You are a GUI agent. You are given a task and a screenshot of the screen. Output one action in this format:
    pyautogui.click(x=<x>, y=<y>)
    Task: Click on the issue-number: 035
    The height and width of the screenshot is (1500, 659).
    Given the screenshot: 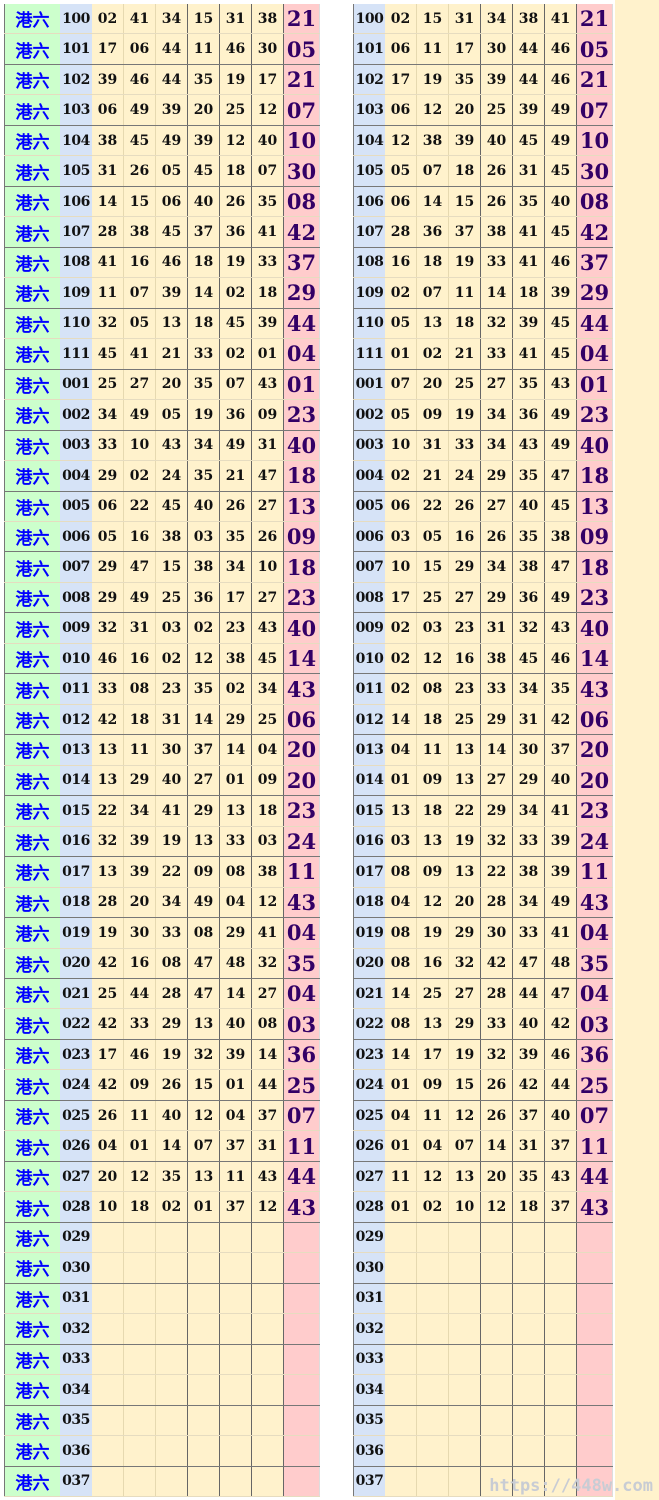 What is the action you would take?
    pyautogui.click(x=76, y=1420)
    